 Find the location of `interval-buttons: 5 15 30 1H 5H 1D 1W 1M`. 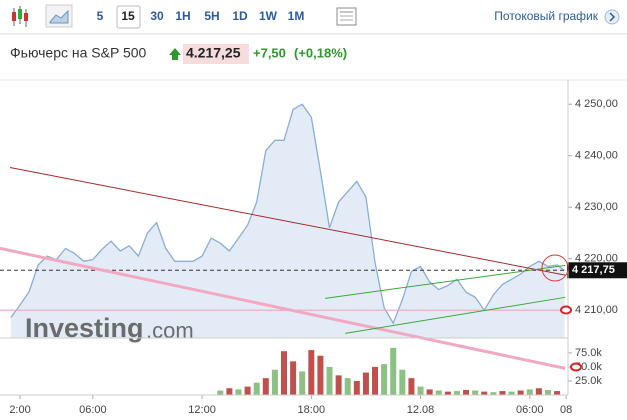

interval-buttons: 5 15 30 1H 5H 1D 1W 1M is located at coordinates (201, 16).